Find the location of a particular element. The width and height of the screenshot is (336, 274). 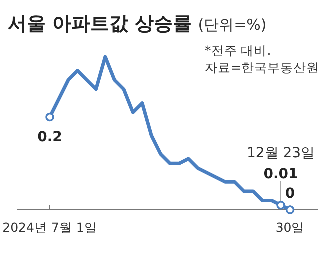

data-label: 0.01 is located at coordinates (281, 174).